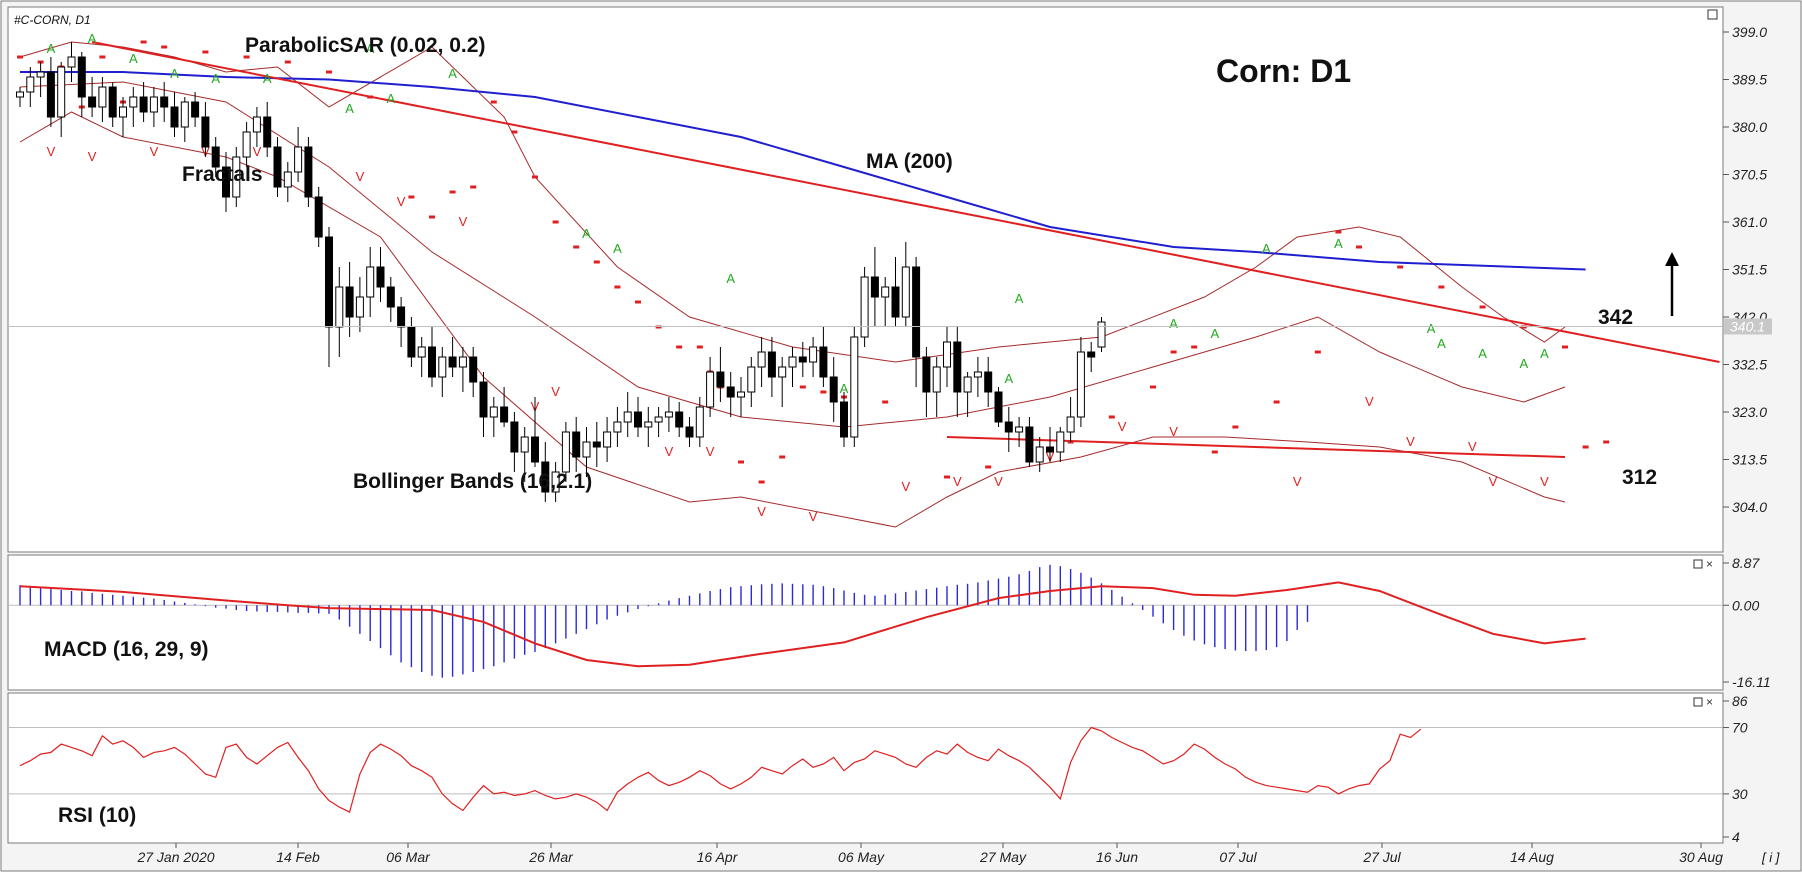 The image size is (1802, 877). Describe the element at coordinates (1740, 794) in the screenshot. I see `rsi-tick-label: 30` at that location.